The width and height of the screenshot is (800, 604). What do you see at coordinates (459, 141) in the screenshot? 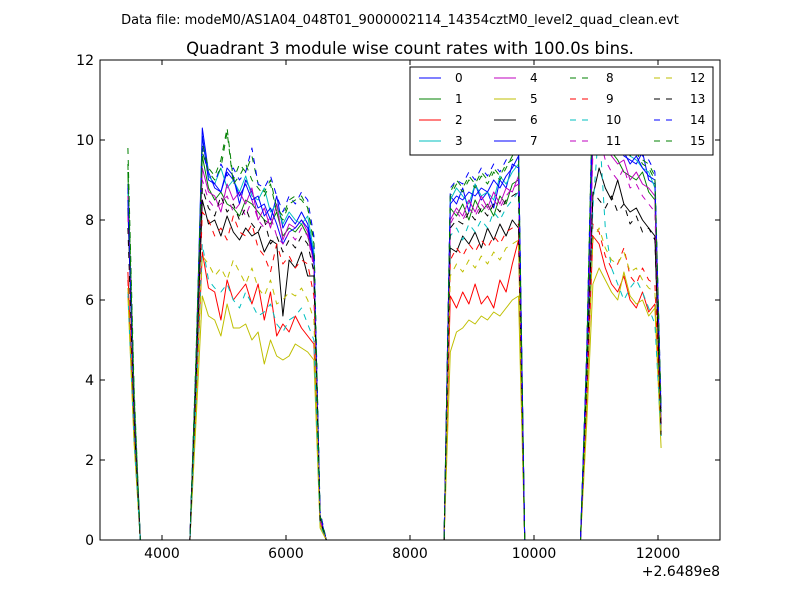
I see `legend-label-3: 3` at bounding box center [459, 141].